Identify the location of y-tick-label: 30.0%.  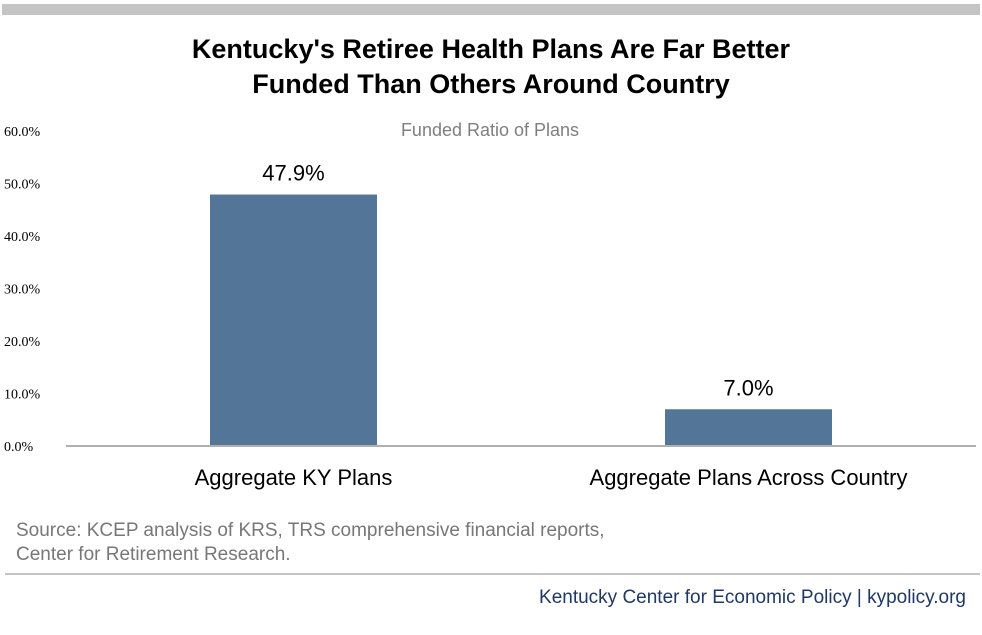
(22, 290).